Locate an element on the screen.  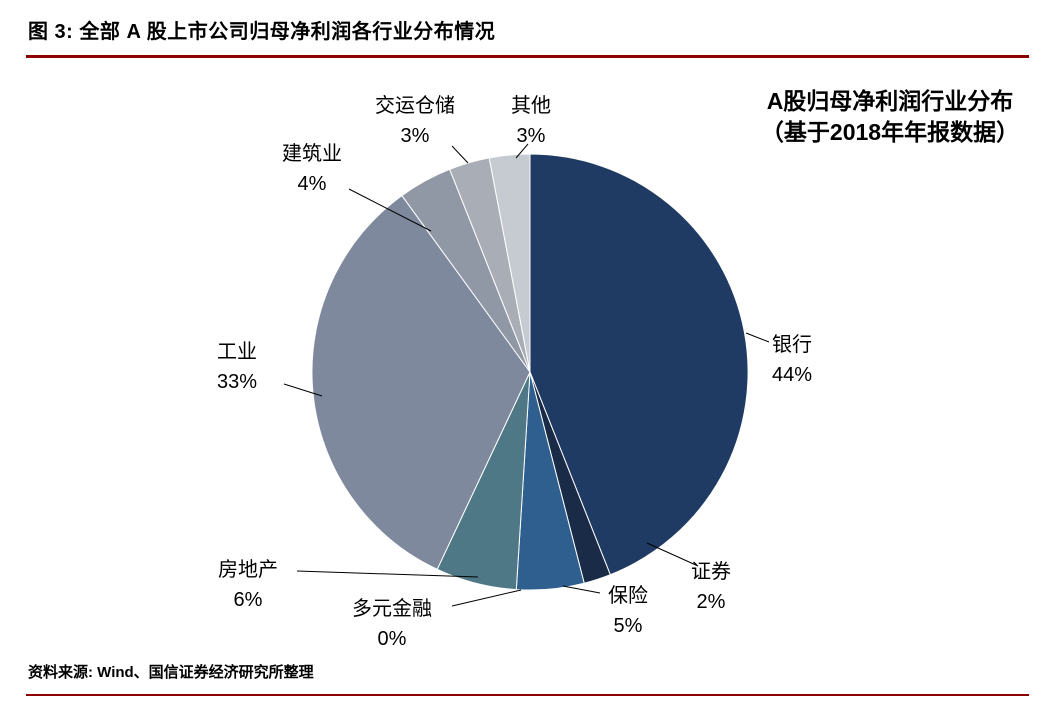
figure-title: 图 3: 全部 A 股上市公司归母净利润各行业分布情况 is located at coordinates (262, 32).